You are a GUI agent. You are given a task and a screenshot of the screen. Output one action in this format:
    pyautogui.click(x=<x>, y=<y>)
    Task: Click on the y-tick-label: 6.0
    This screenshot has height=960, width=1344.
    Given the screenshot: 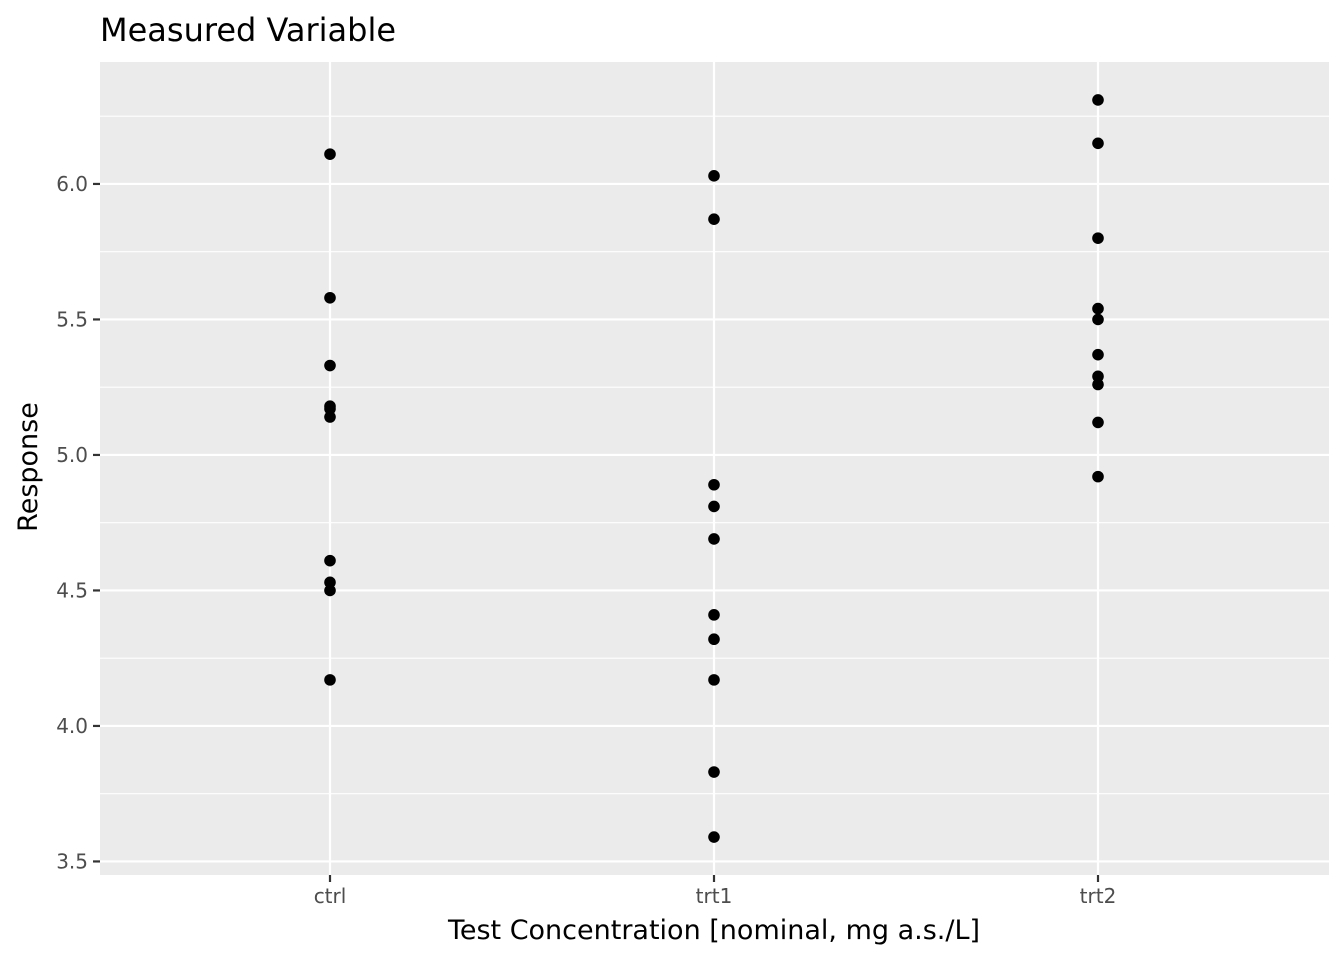 What is the action you would take?
    pyautogui.click(x=72, y=184)
    